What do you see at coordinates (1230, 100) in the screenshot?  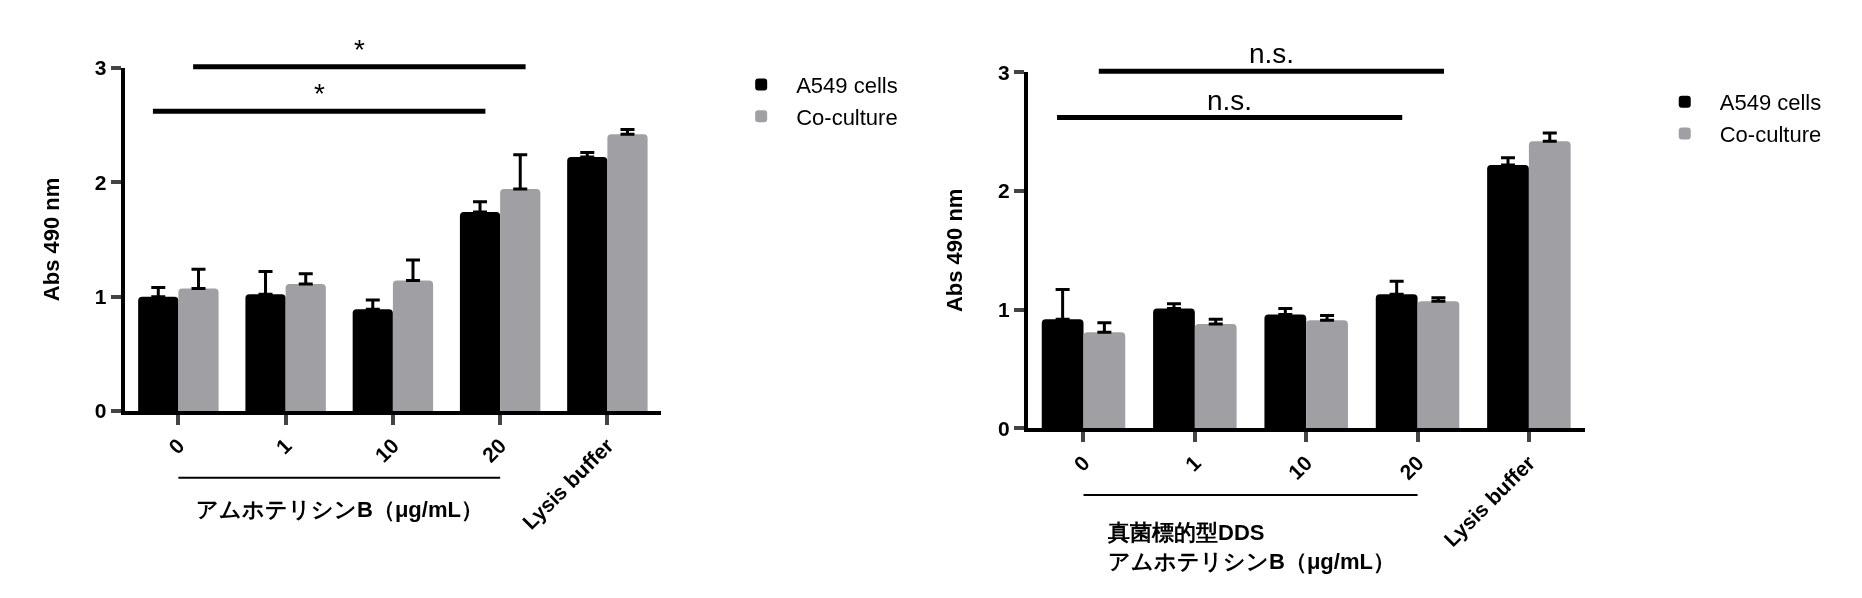 I see `annotation: n.s.` at bounding box center [1230, 100].